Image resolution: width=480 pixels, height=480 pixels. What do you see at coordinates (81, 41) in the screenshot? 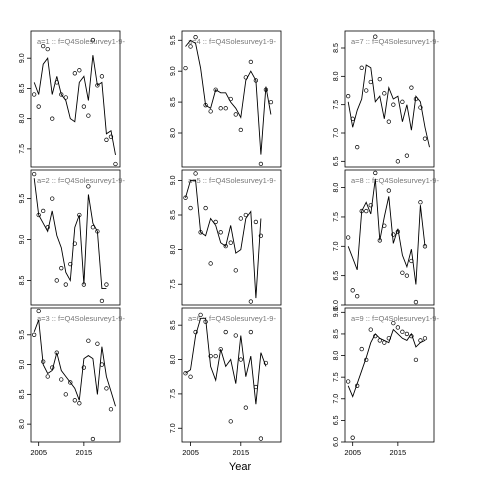
I see `panel-label: a=1 :: f=Q4Solesurvey1-9-` at bounding box center [81, 41].